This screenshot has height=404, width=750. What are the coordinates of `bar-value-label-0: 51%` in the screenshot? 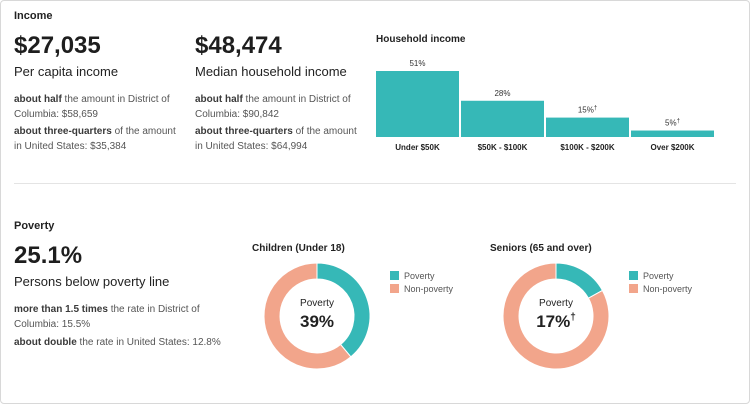 It's located at (417, 63).